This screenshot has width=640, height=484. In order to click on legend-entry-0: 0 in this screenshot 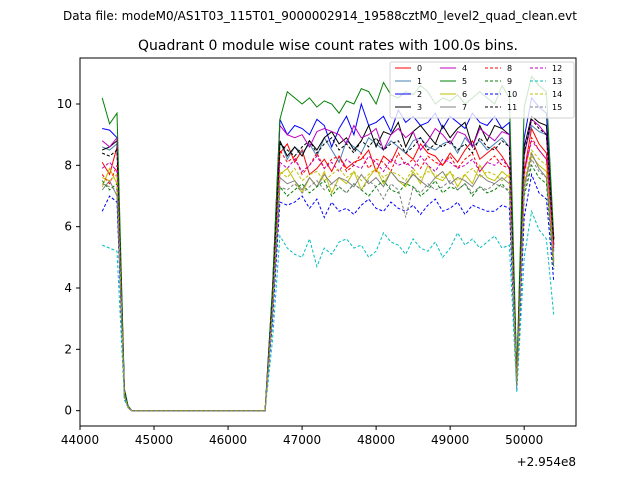, I will do `click(408, 68)`.